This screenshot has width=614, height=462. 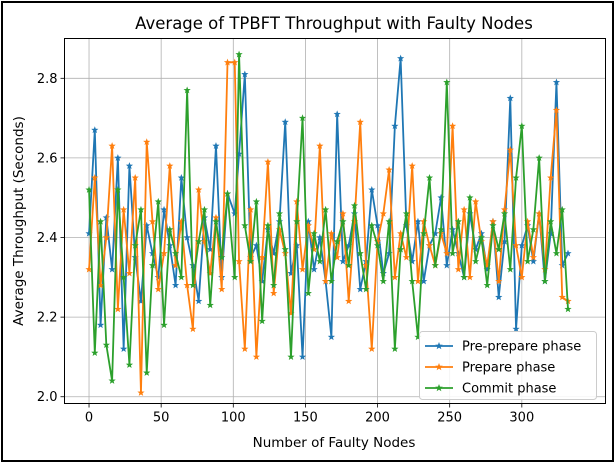 What do you see at coordinates (89, 418) in the screenshot?
I see `x-tick-label: 0` at bounding box center [89, 418].